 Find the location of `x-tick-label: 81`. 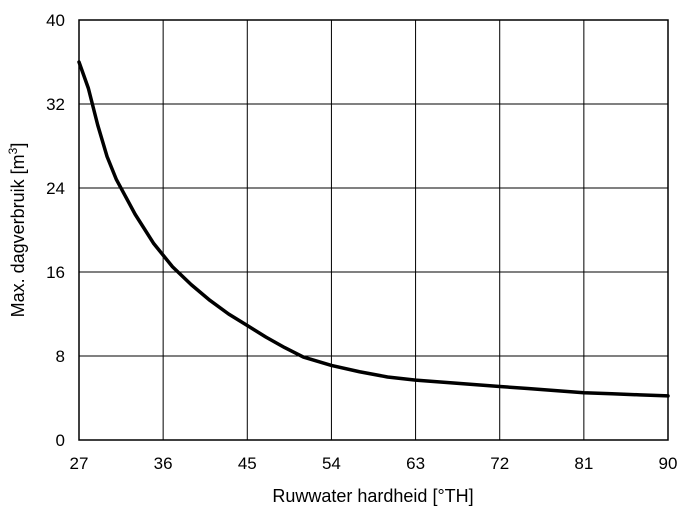

x-tick-label: 81 is located at coordinates (583, 463).